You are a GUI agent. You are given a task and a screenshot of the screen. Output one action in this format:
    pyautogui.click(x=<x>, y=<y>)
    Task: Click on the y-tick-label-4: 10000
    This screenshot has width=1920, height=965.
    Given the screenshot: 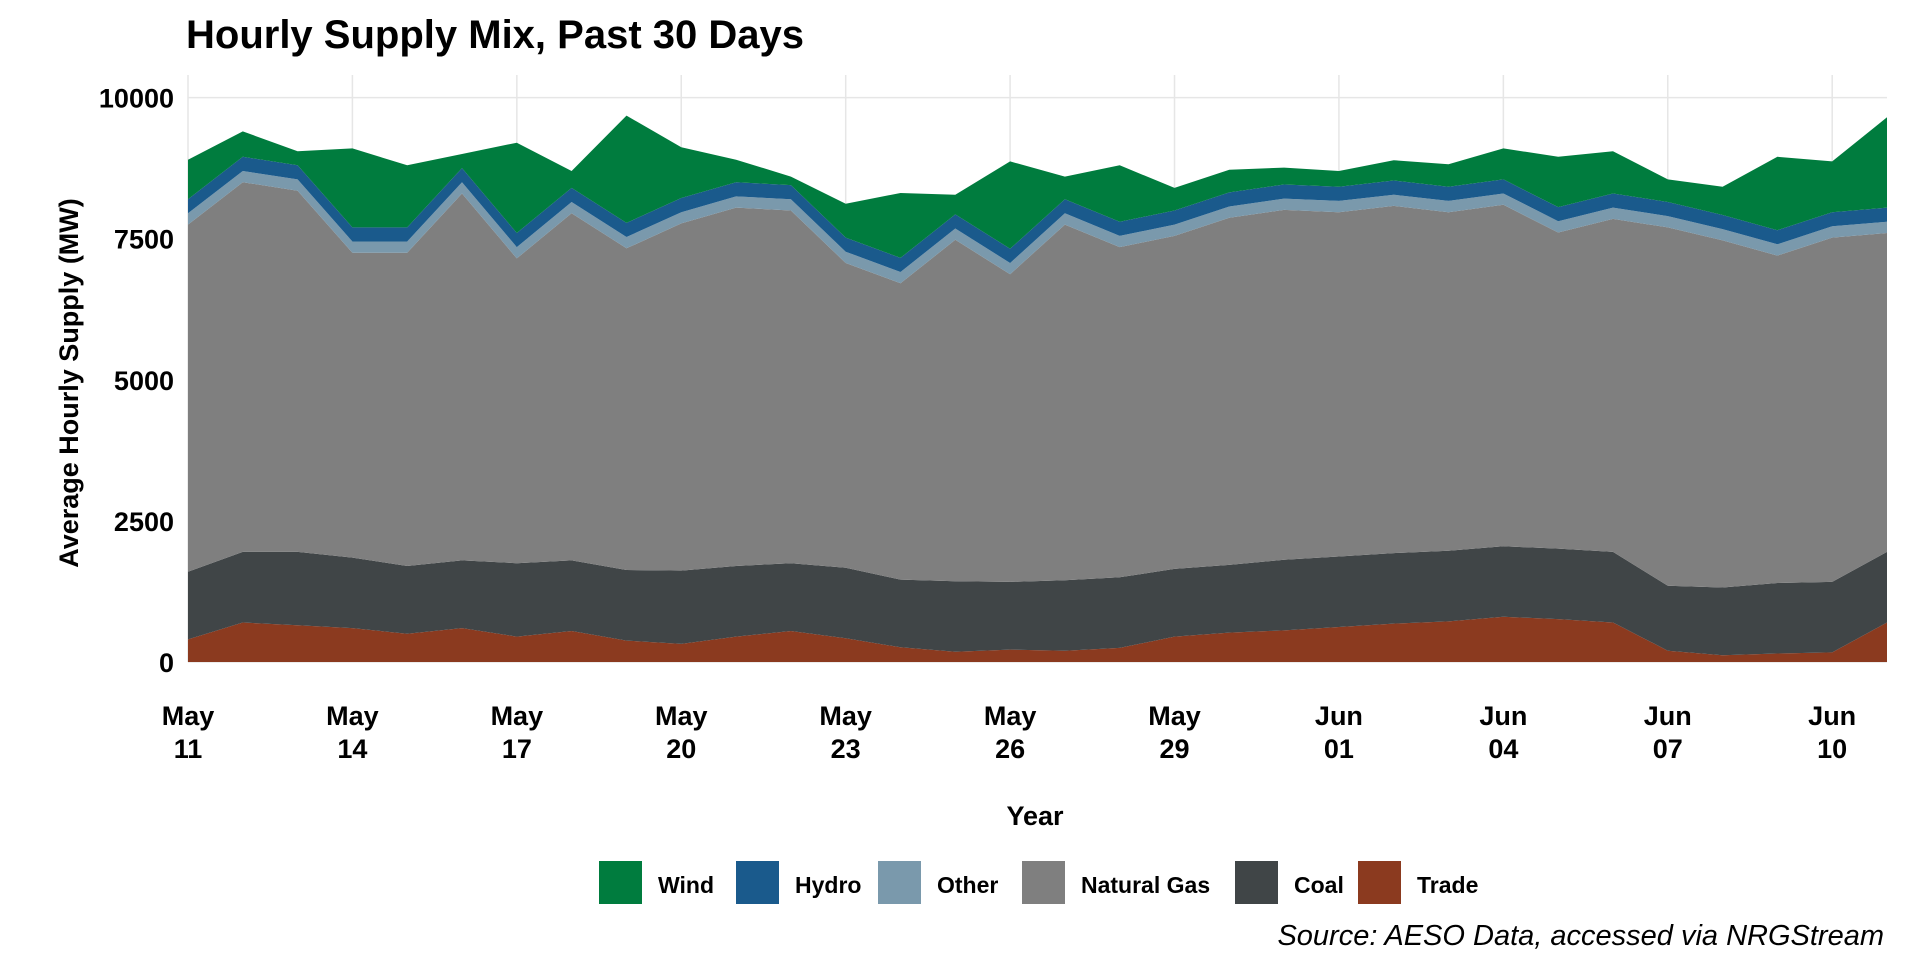 What is the action you would take?
    pyautogui.click(x=136, y=99)
    